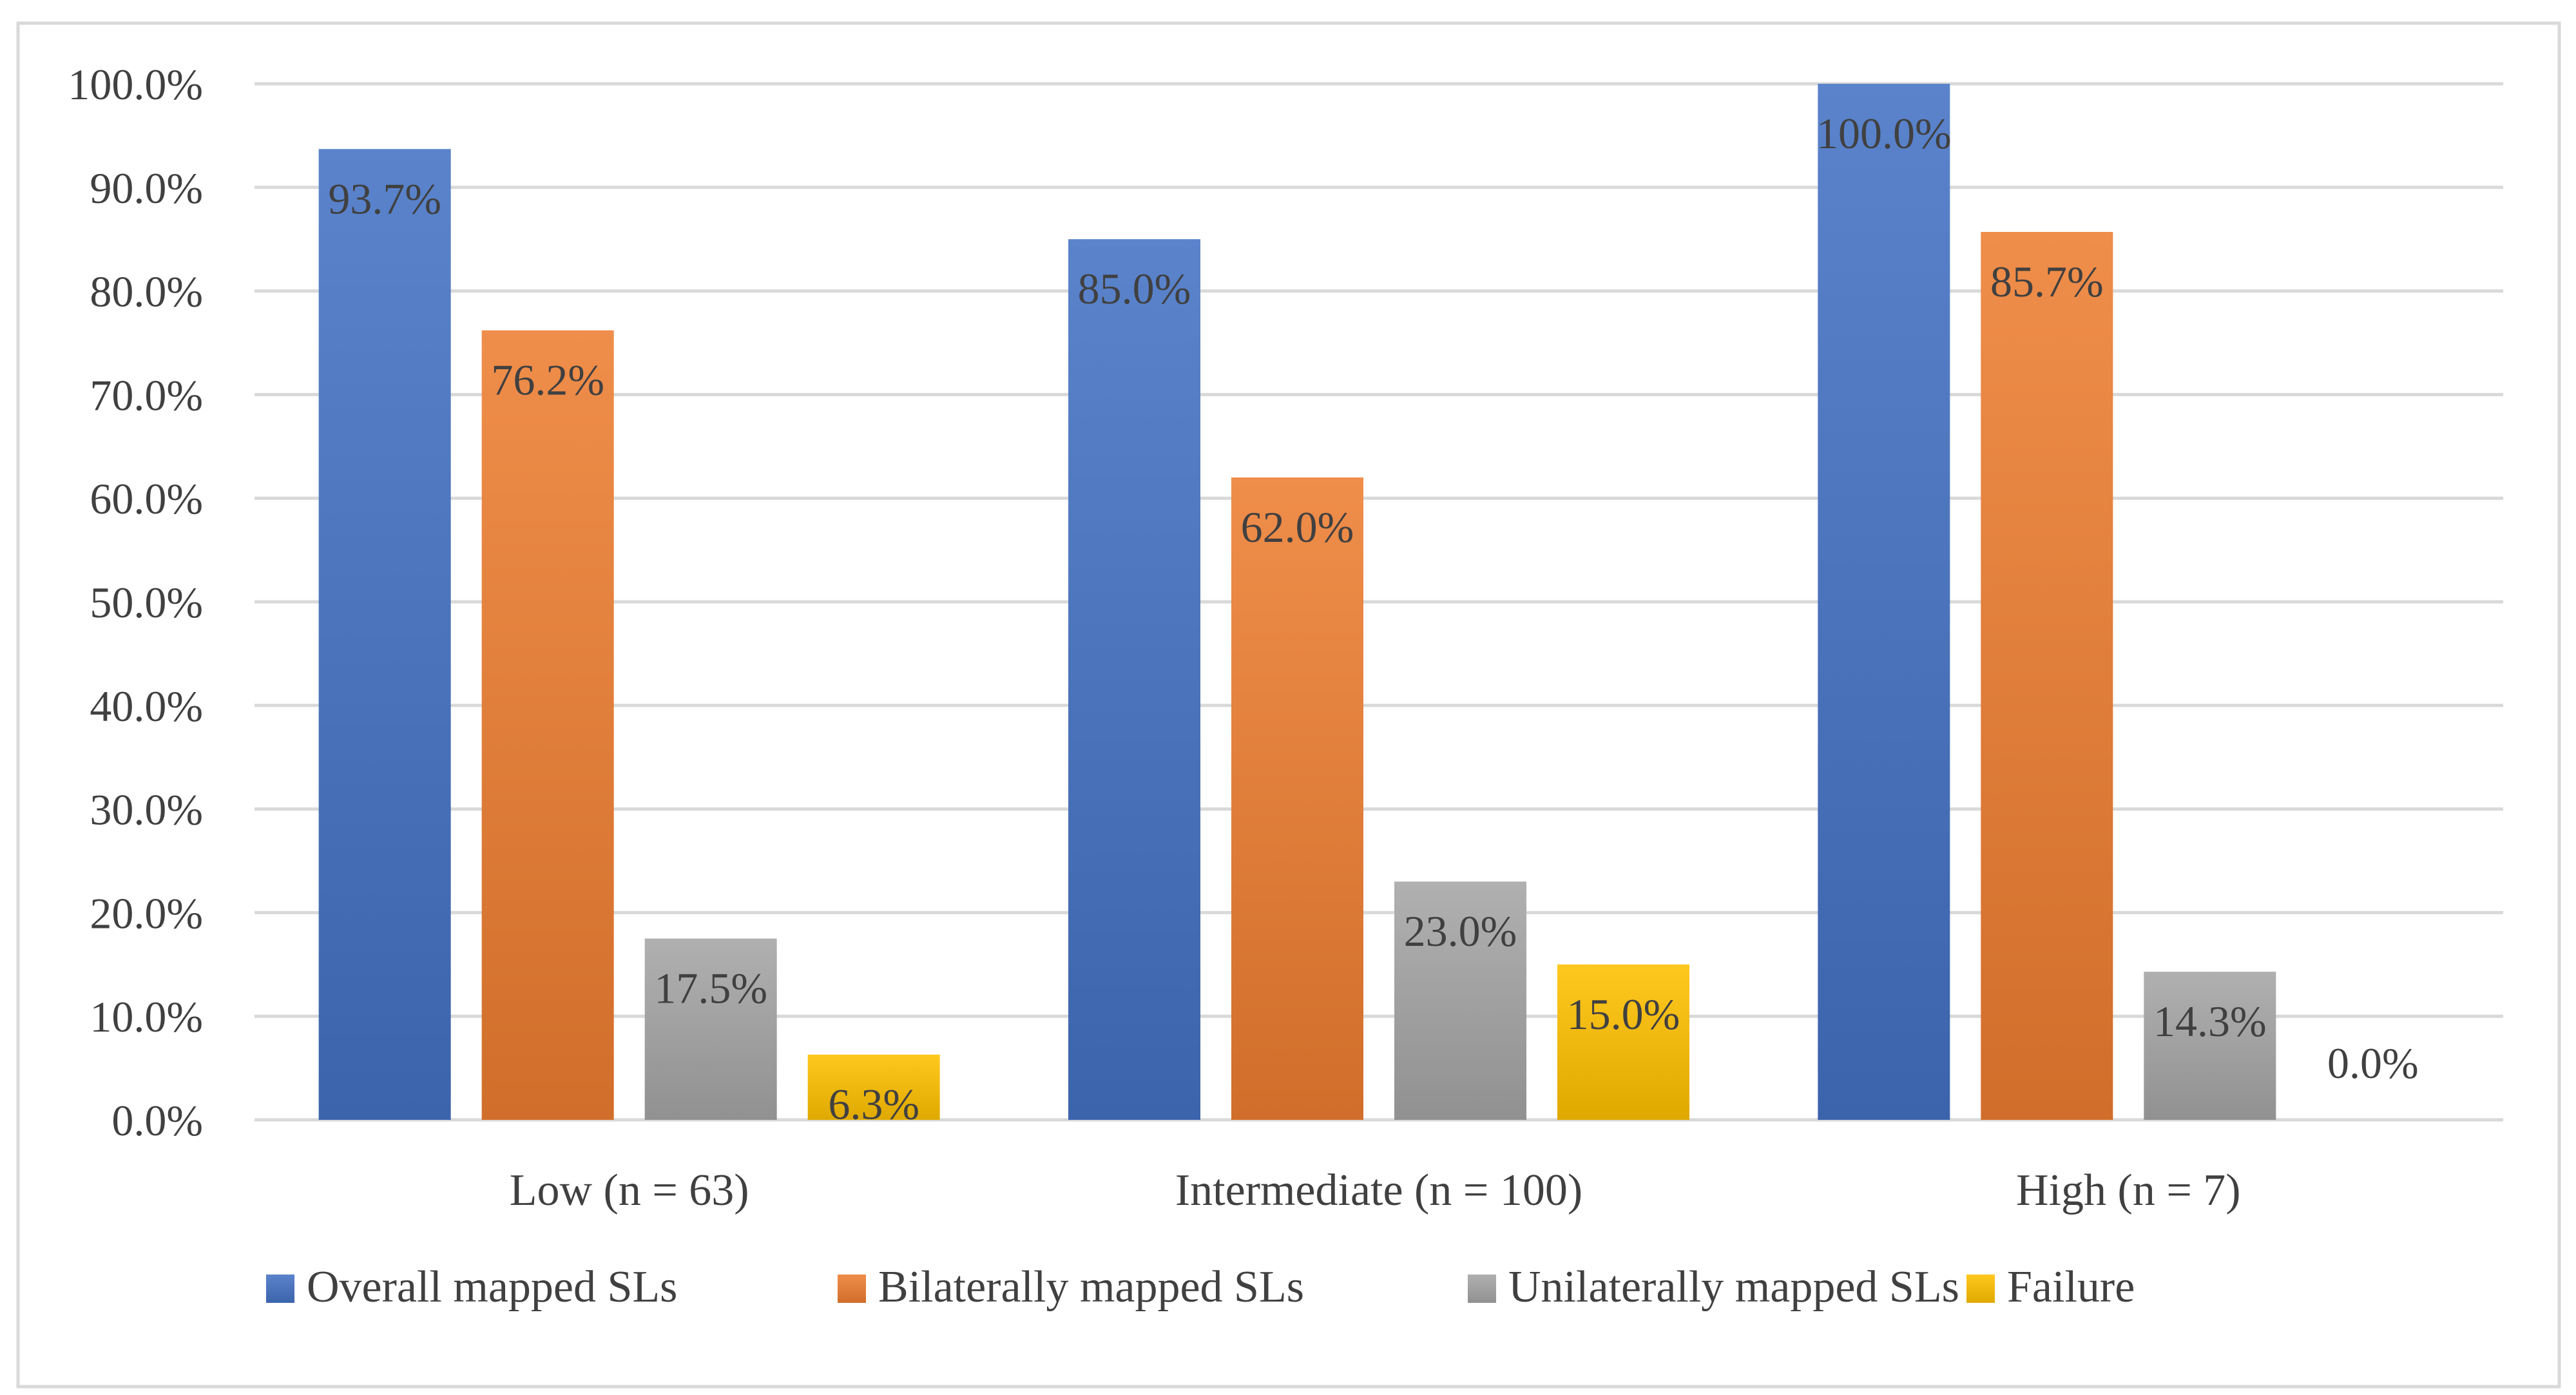 The image size is (2576, 1395). What do you see at coordinates (1884, 133) in the screenshot?
I see `data-label: 100.0%` at bounding box center [1884, 133].